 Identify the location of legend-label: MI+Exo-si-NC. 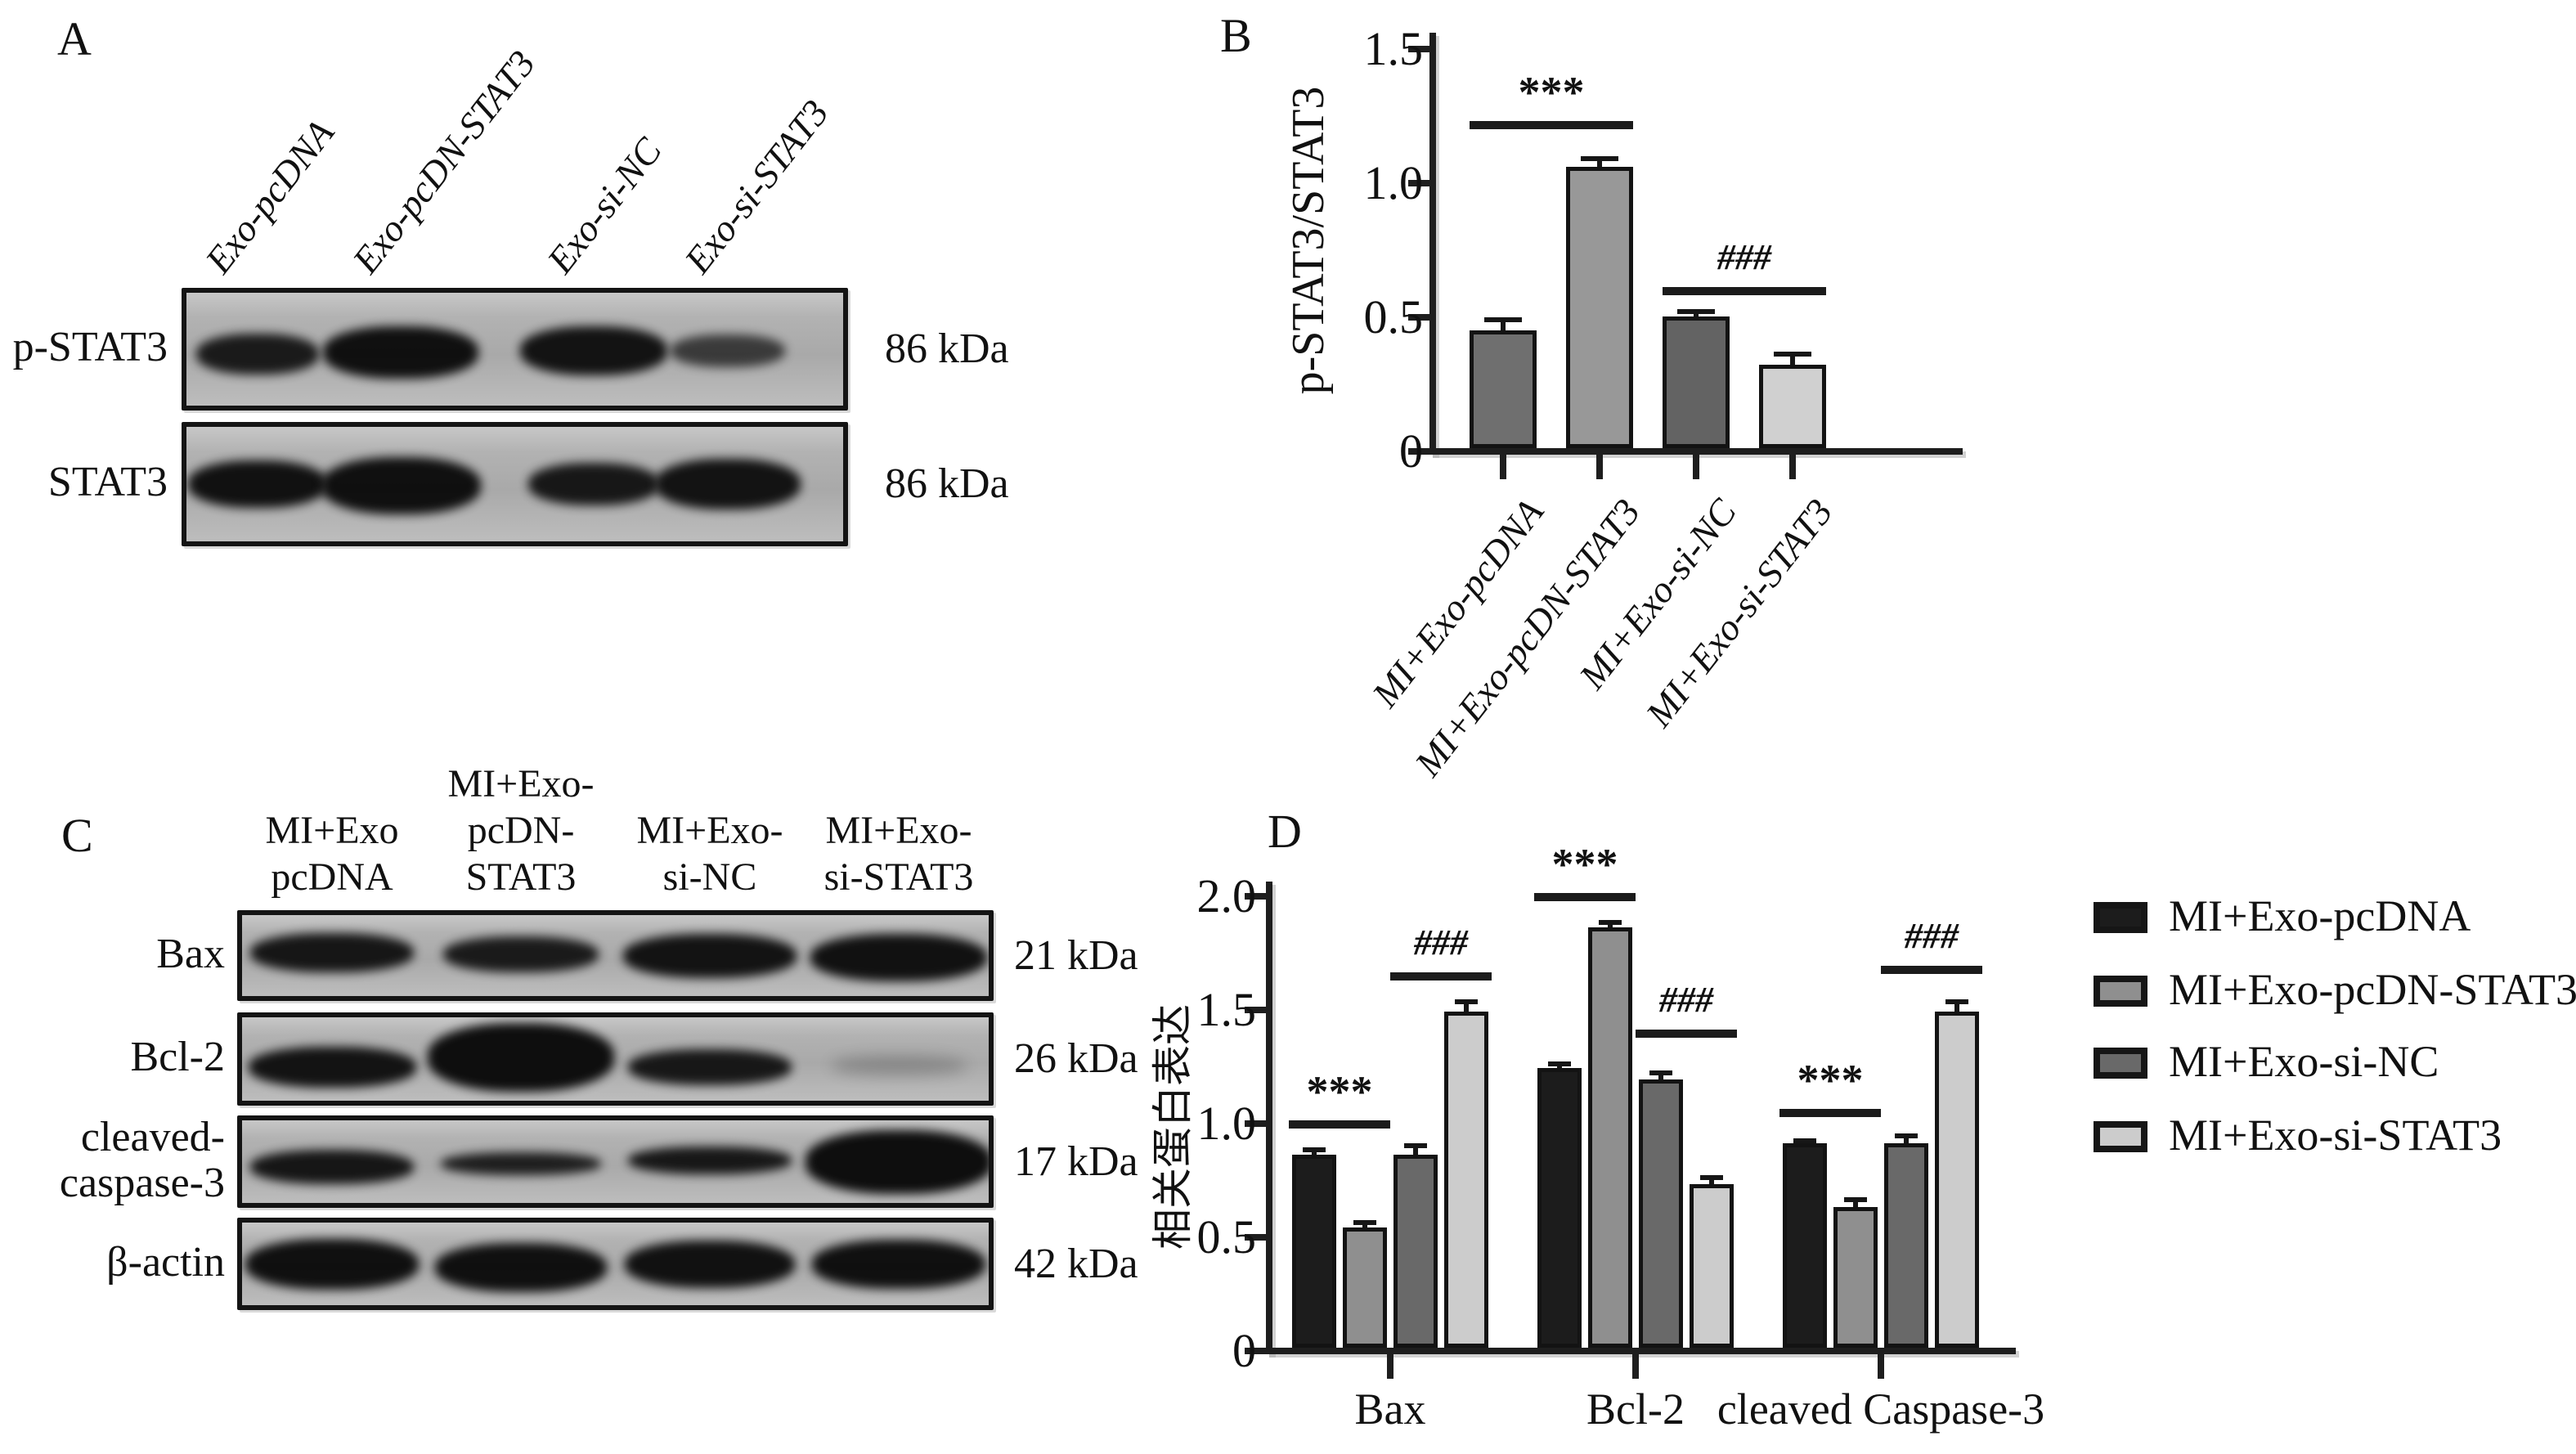
(2304, 1061).